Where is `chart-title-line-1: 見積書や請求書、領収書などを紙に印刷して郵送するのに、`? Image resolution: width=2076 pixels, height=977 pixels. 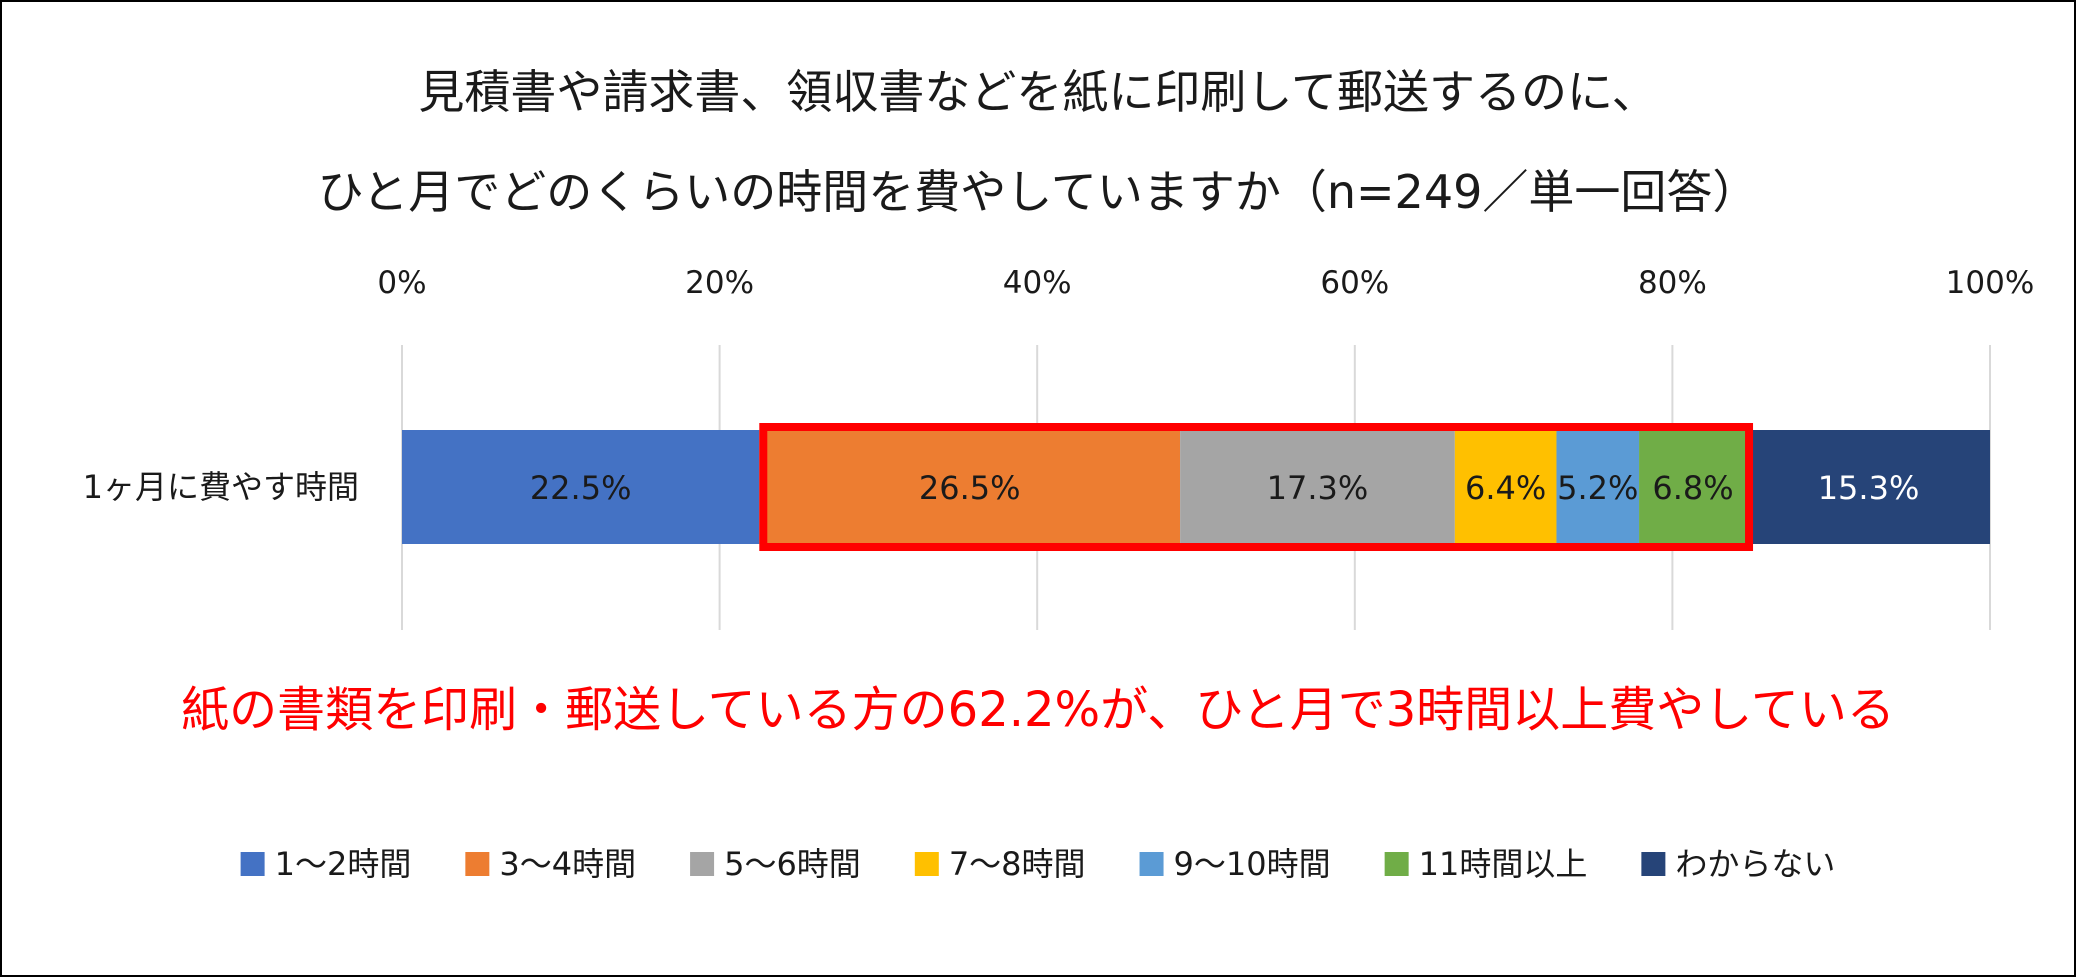
chart-title-line-1: 見積書や請求書、領収書などを紙に印刷して郵送するのに、 is located at coordinates (1037, 92).